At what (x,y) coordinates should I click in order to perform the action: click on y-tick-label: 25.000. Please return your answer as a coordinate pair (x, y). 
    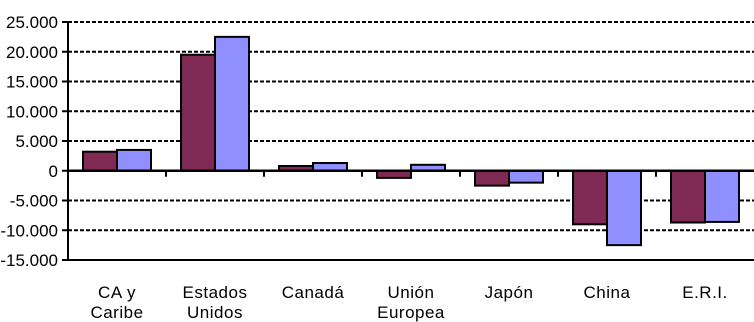
    Looking at the image, I should click on (32, 22).